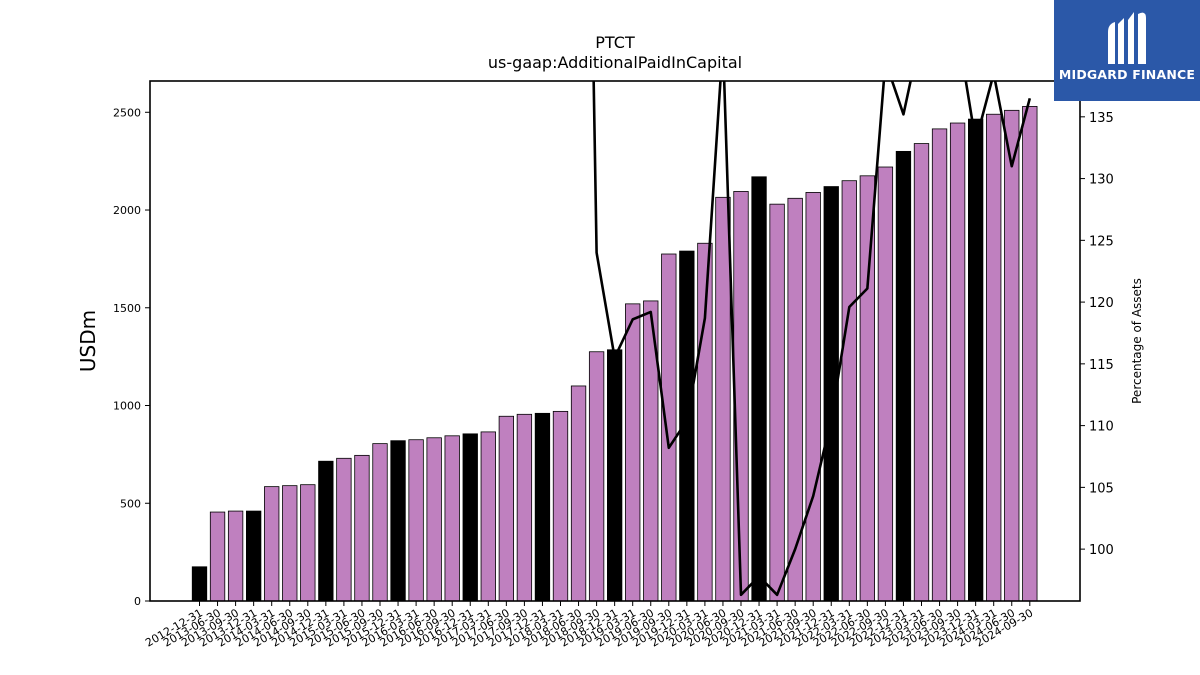 The height and width of the screenshot is (675, 1200). What do you see at coordinates (1127, 74) in the screenshot?
I see `logo-text: MIDGARD FINANCE` at bounding box center [1127, 74].